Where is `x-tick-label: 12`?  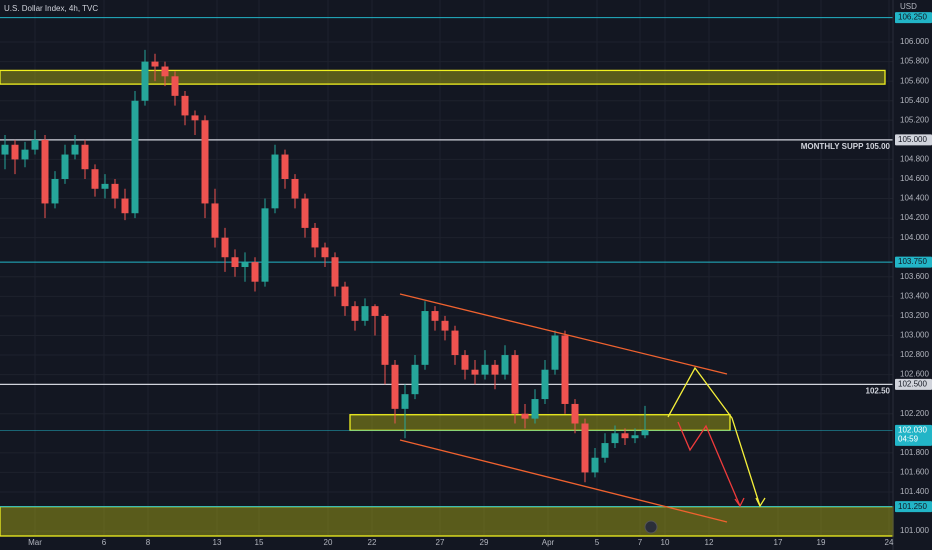
x-tick-label: 12 is located at coordinates (709, 542).